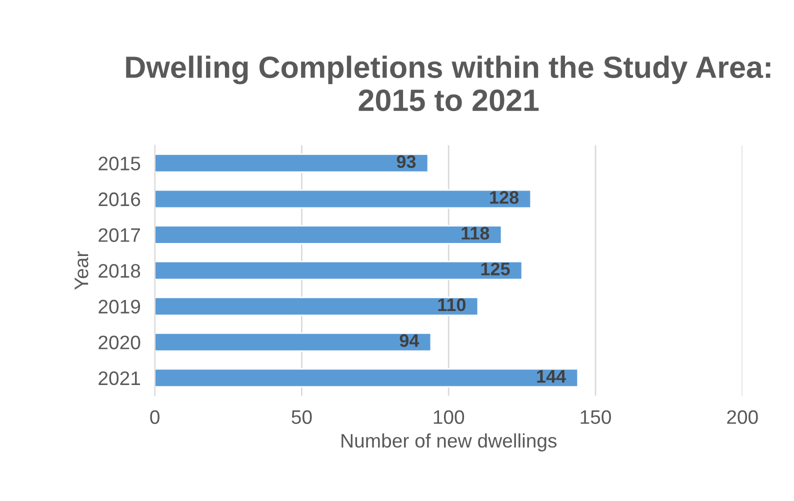 The height and width of the screenshot is (501, 794). What do you see at coordinates (495, 269) in the screenshot?
I see `data-label: 125` at bounding box center [495, 269].